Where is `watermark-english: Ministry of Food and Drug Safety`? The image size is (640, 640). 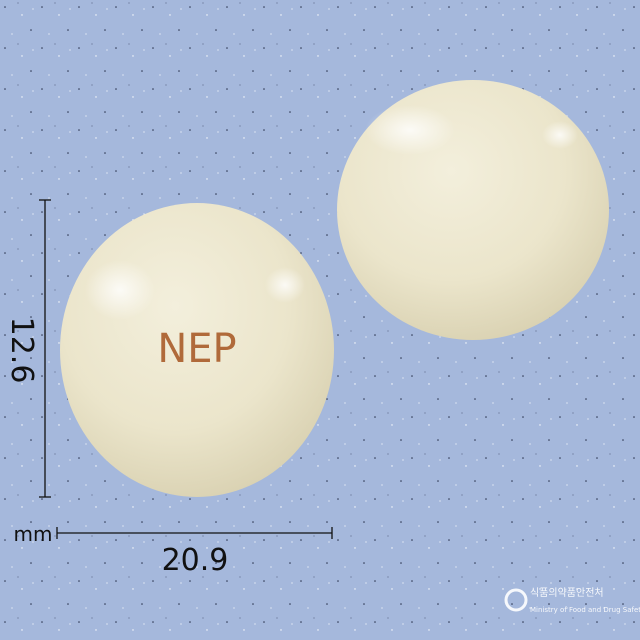 watermark-english: Ministry of Food and Drug Safety is located at coordinates (585, 610).